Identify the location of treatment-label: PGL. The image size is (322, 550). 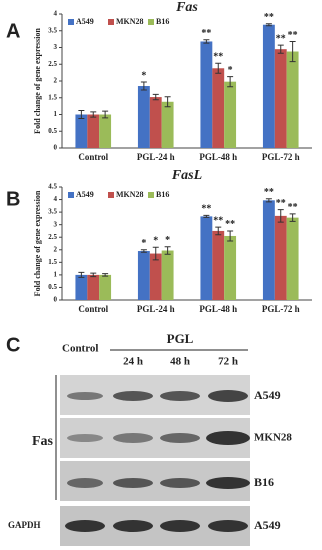
(180, 338).